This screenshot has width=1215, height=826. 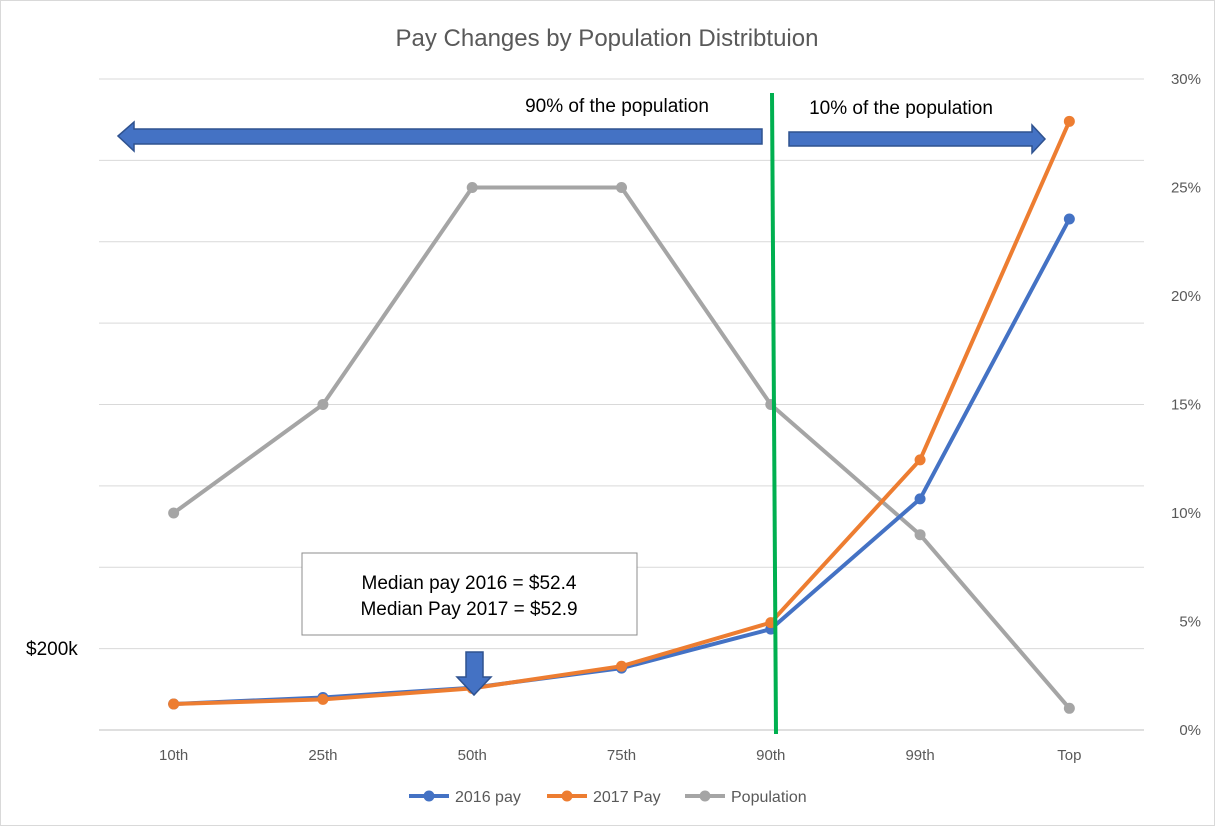 I want to click on chart-title: Pay Changes by Population Distribtuion, so click(x=607, y=38).